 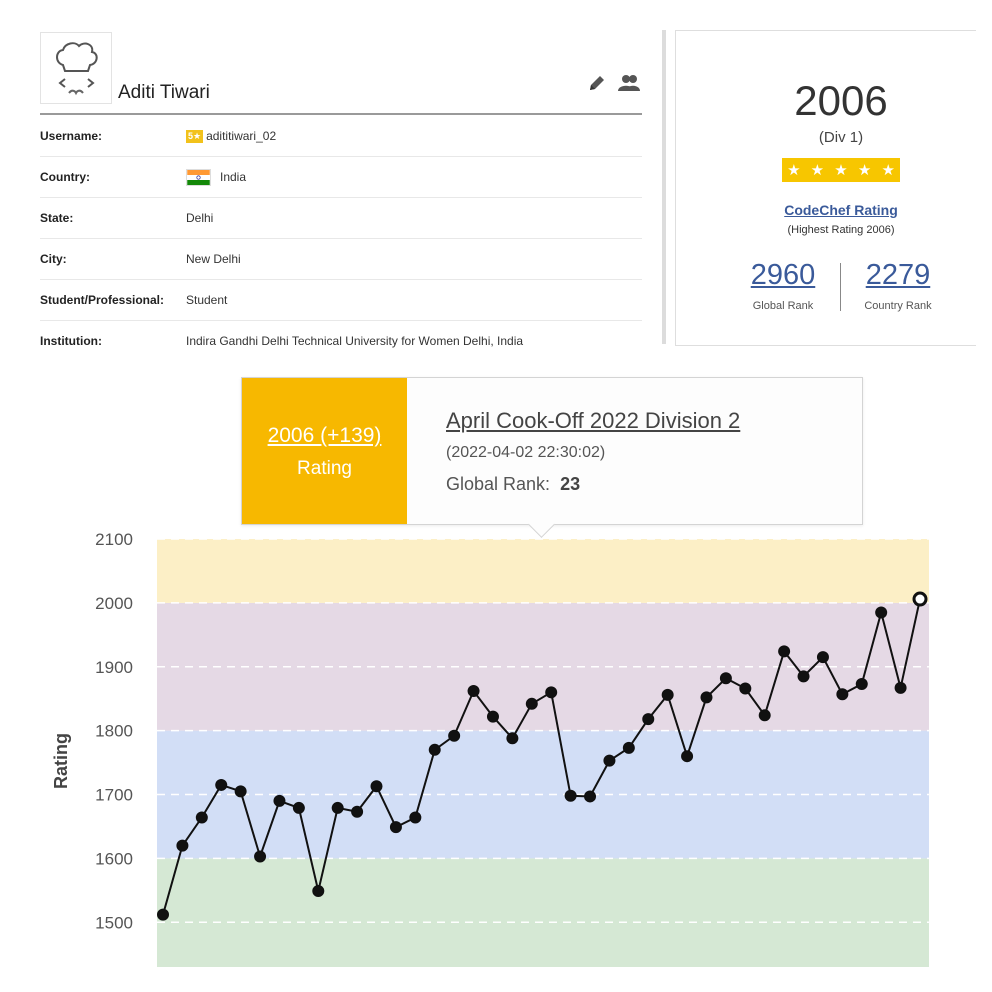 What do you see at coordinates (841, 137) in the screenshot?
I see `division-label: (Div 1)` at bounding box center [841, 137].